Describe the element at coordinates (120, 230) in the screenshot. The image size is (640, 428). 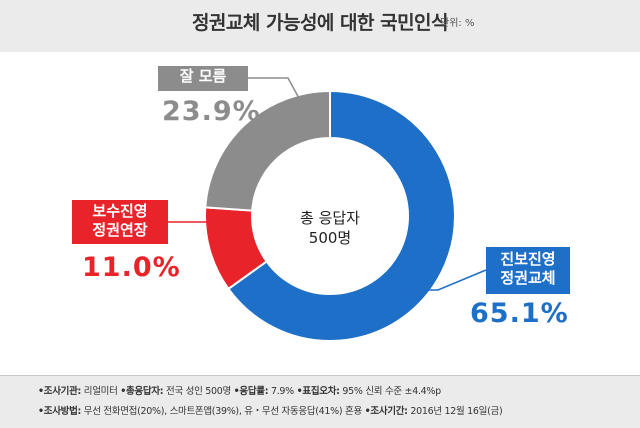
I see `slice-label-conservative-line2: 정권연장` at that location.